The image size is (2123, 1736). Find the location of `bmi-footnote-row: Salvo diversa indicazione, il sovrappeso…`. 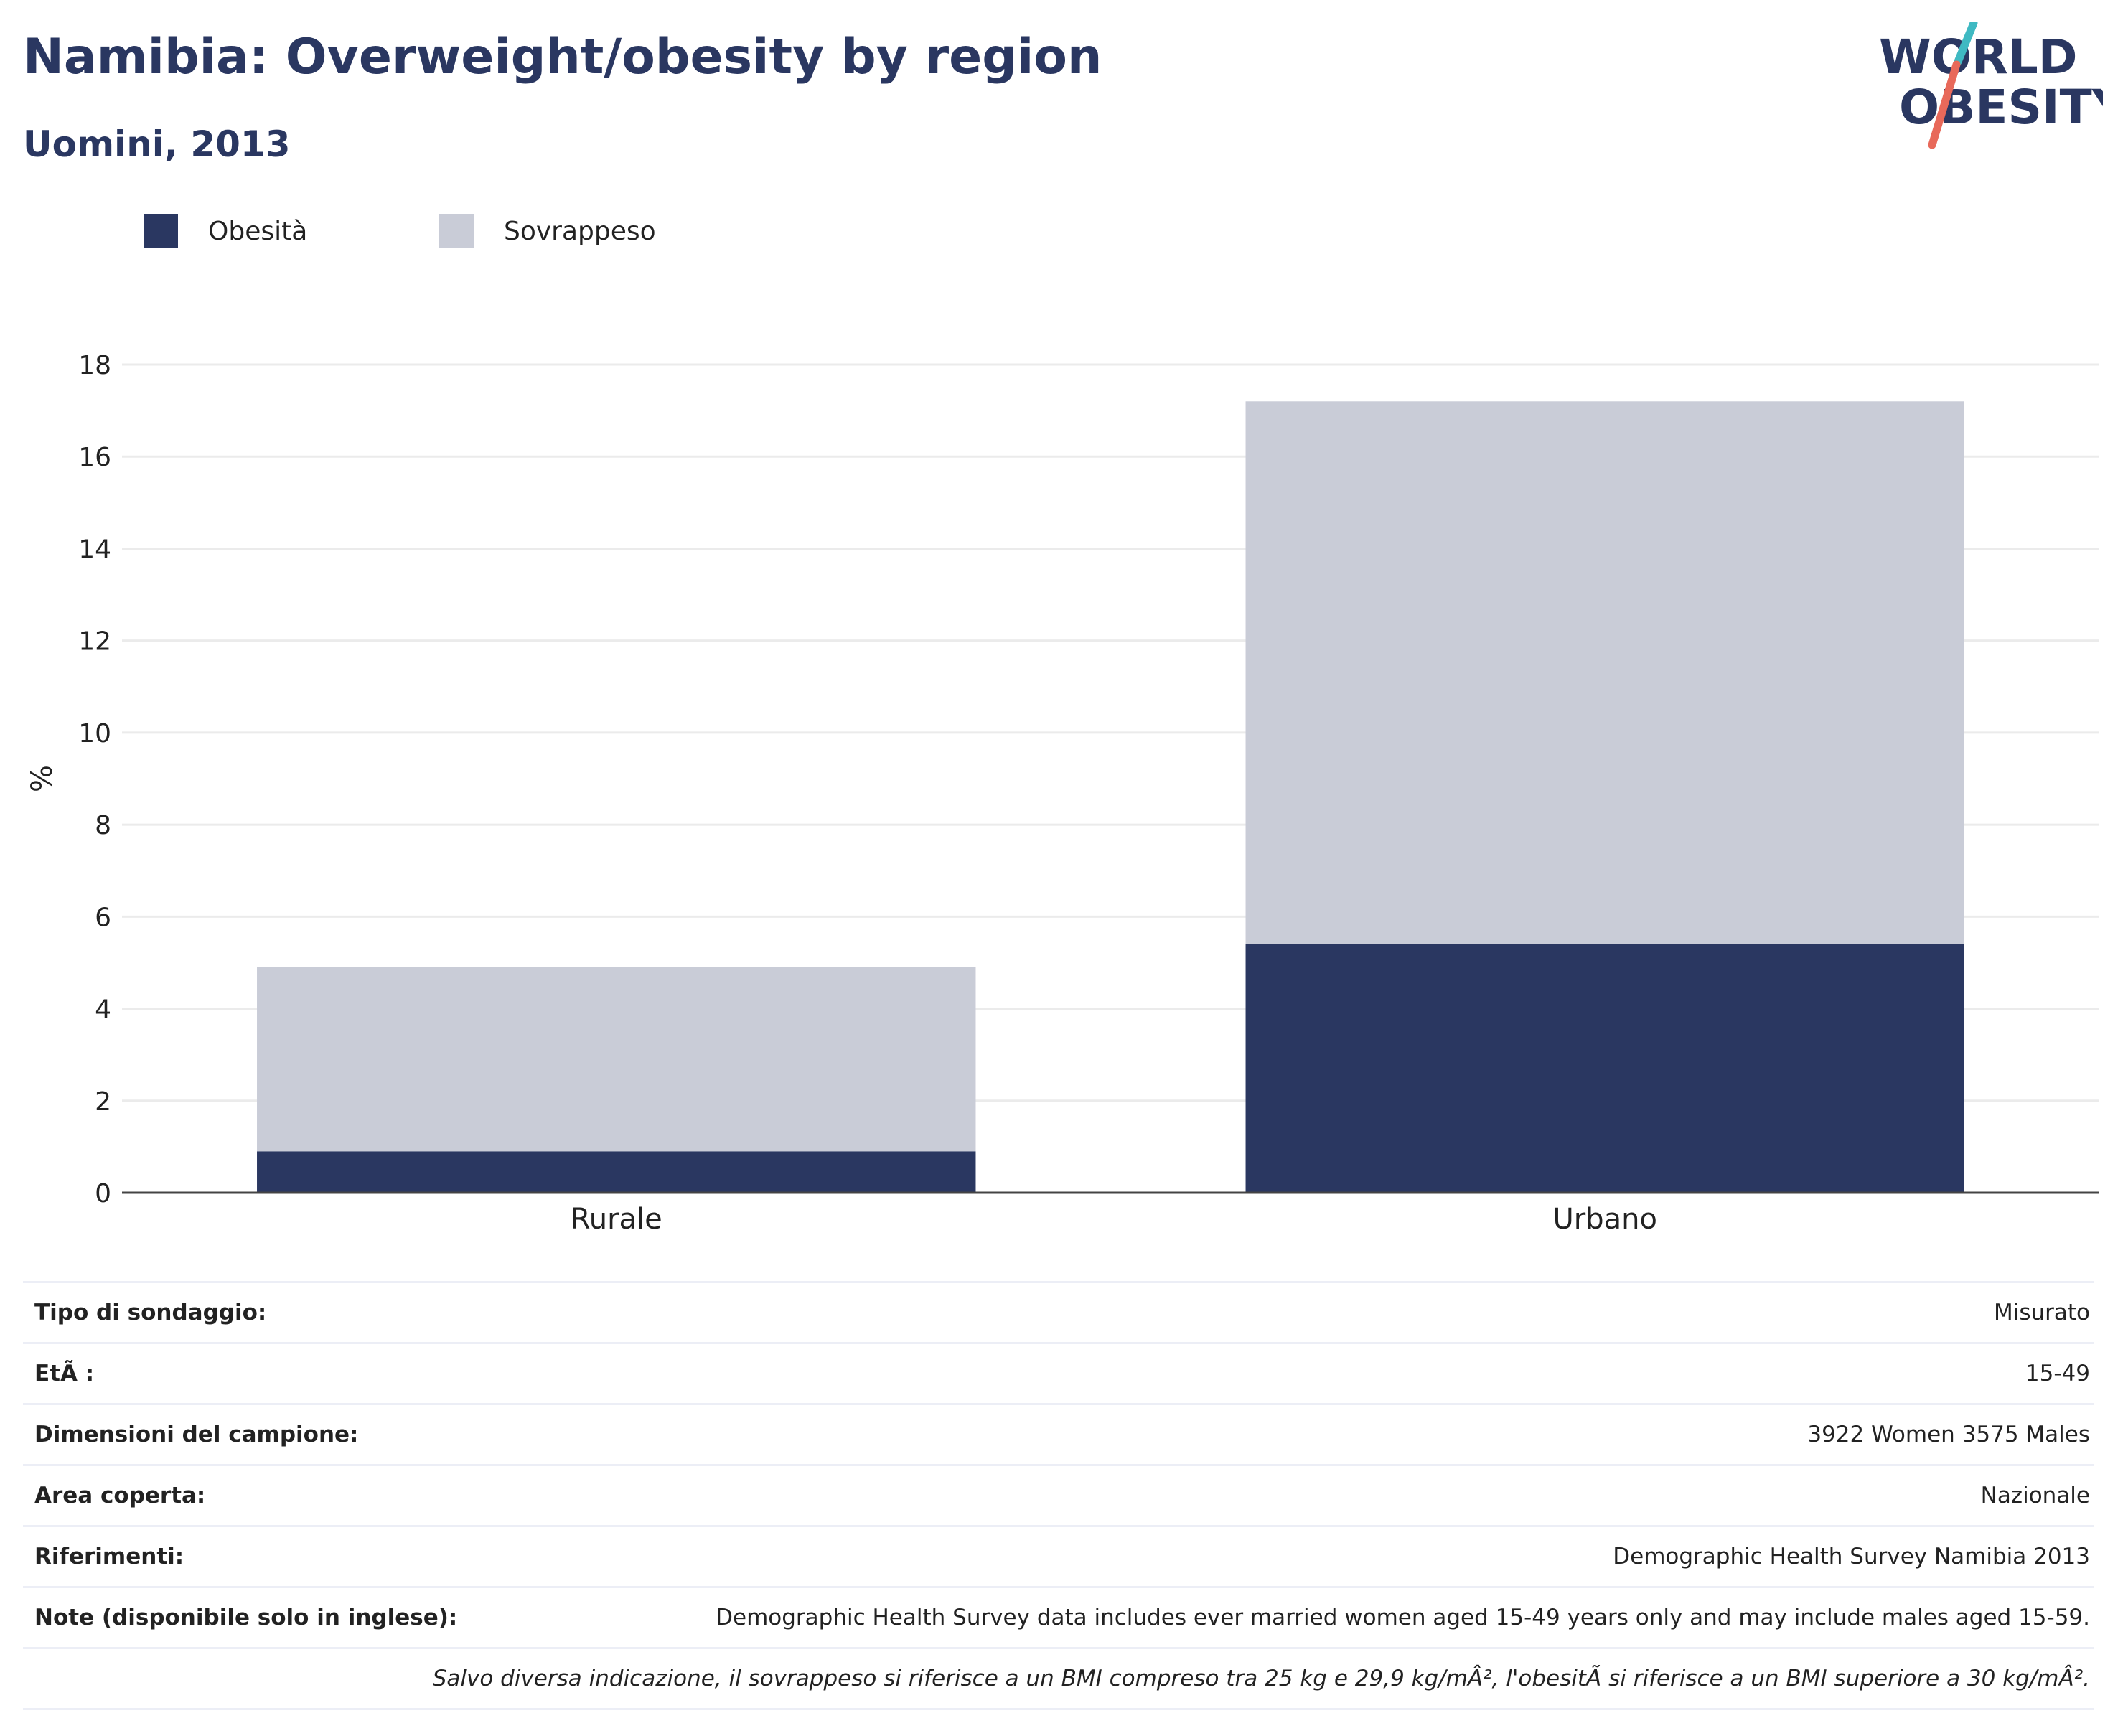

bmi-footnote-row: Salvo diversa indicazione, il sovrappeso… is located at coordinates (1058, 1678).